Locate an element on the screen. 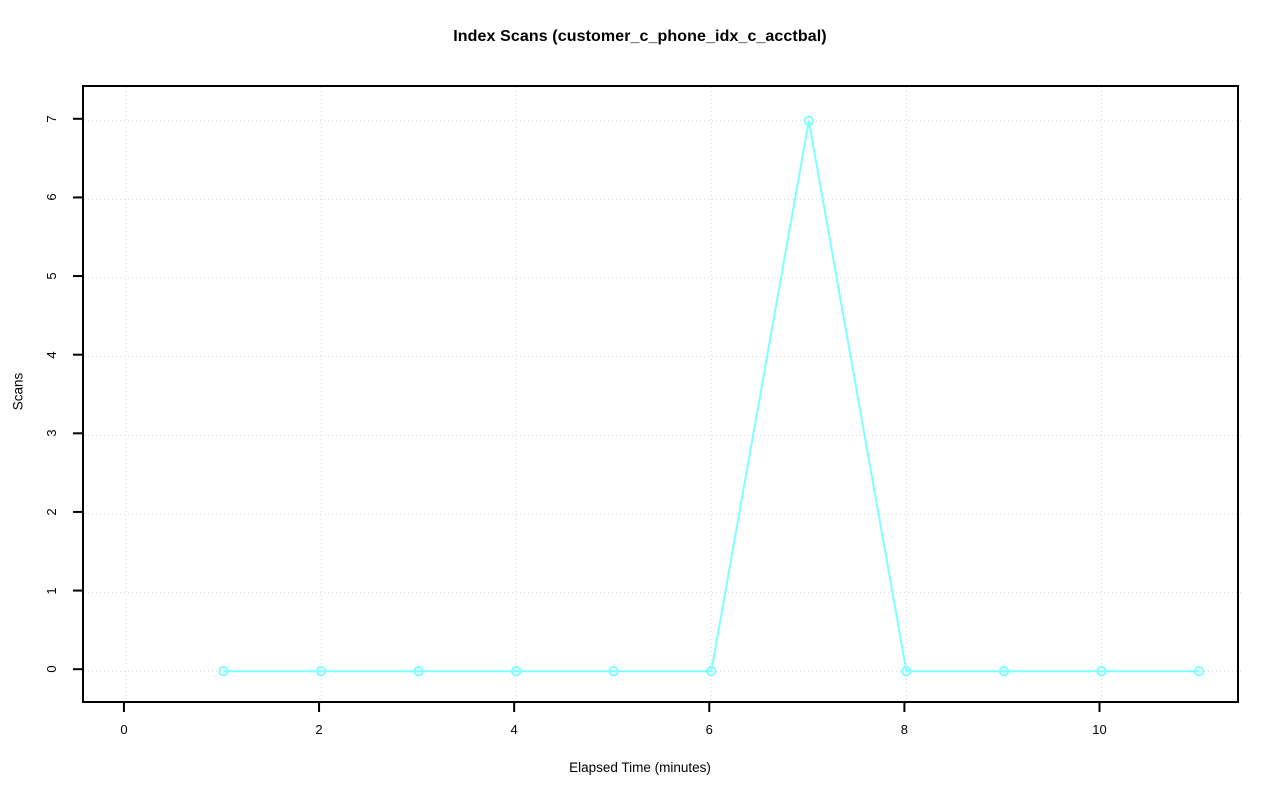 The width and height of the screenshot is (1280, 801). x-axis-tick-label: 4 is located at coordinates (514, 729).